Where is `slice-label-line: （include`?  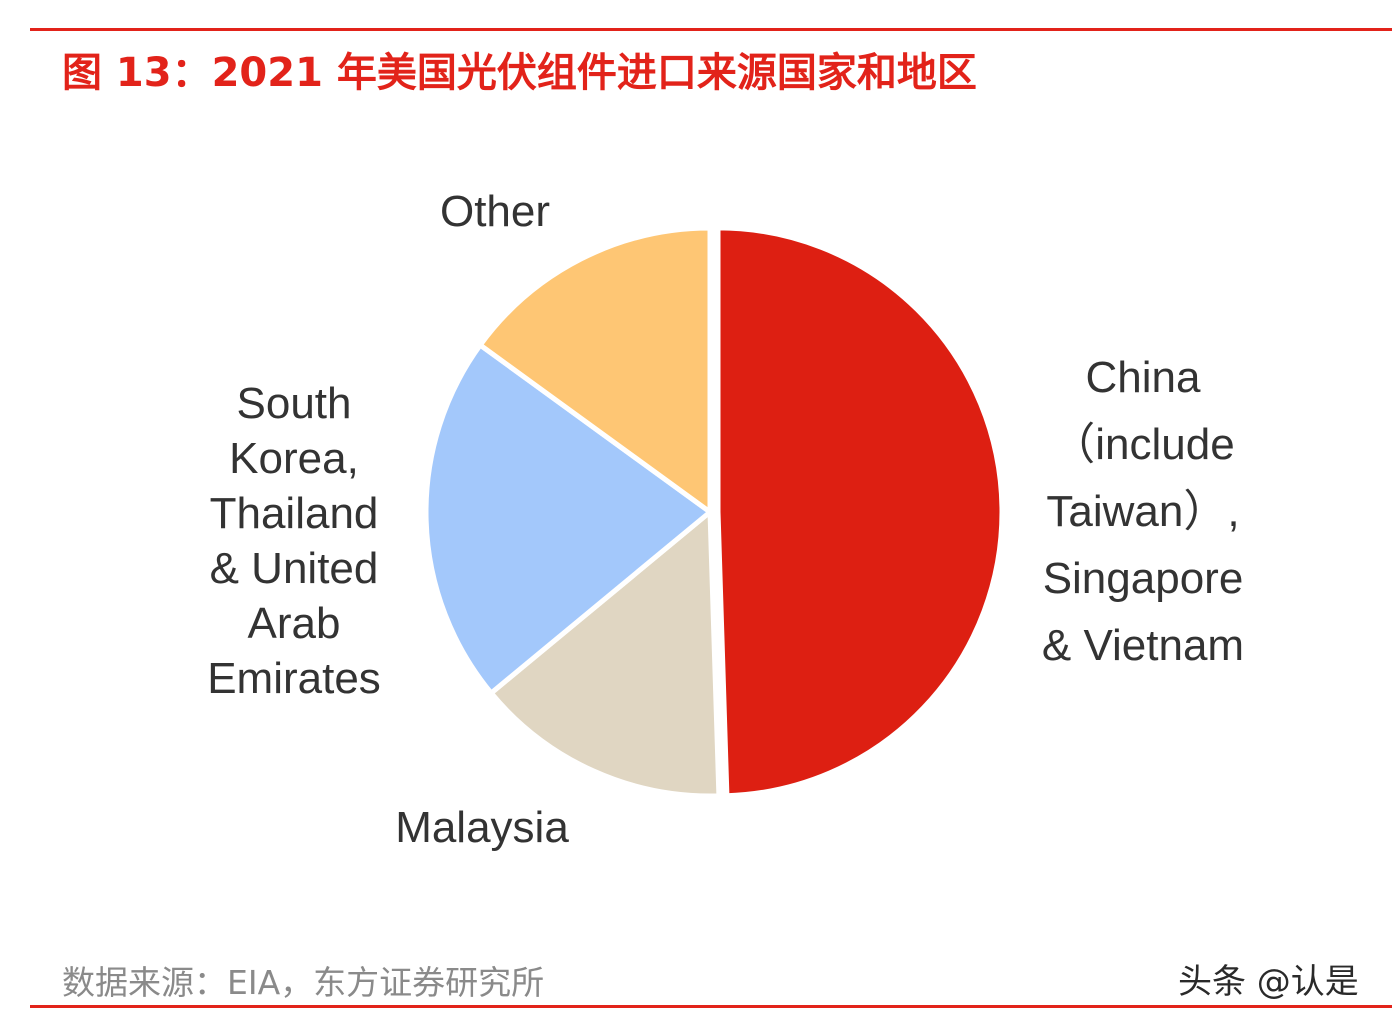
slice-label-line: （include is located at coordinates (1142, 444).